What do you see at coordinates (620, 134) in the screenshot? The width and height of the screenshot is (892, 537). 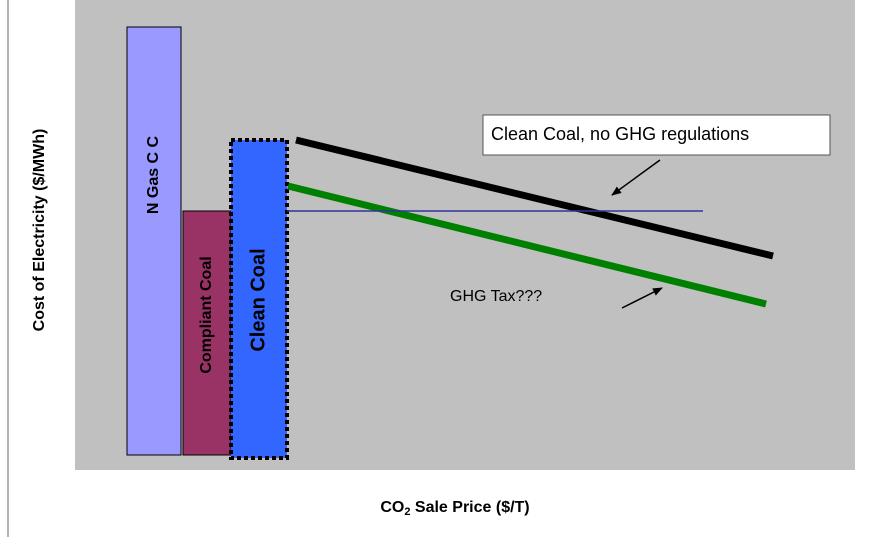 I see `annotation: Clean Coal, no GHG regulations` at bounding box center [620, 134].